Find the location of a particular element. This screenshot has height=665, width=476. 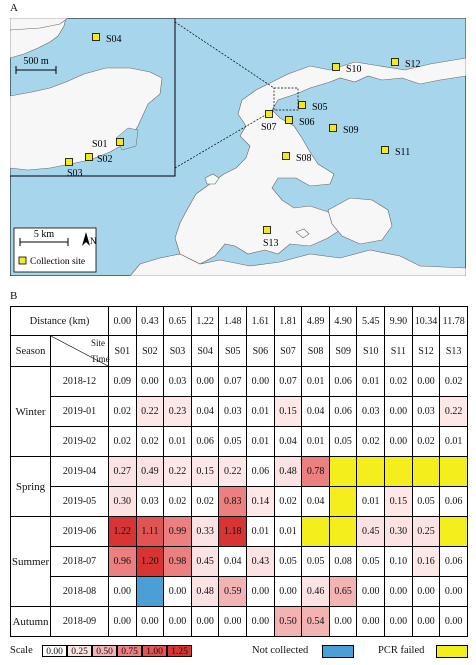

site-marker-s06 is located at coordinates (289, 120).